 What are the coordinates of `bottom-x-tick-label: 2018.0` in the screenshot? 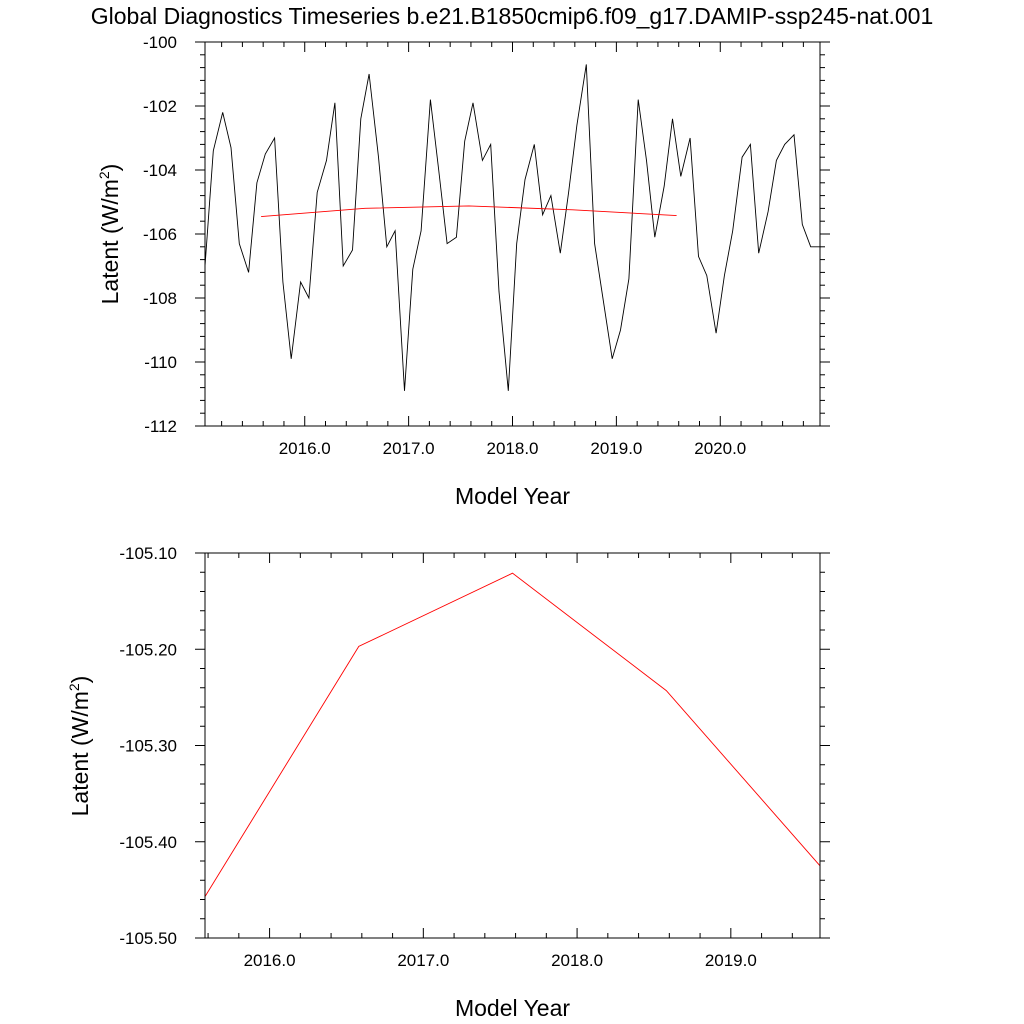 It's located at (577, 960).